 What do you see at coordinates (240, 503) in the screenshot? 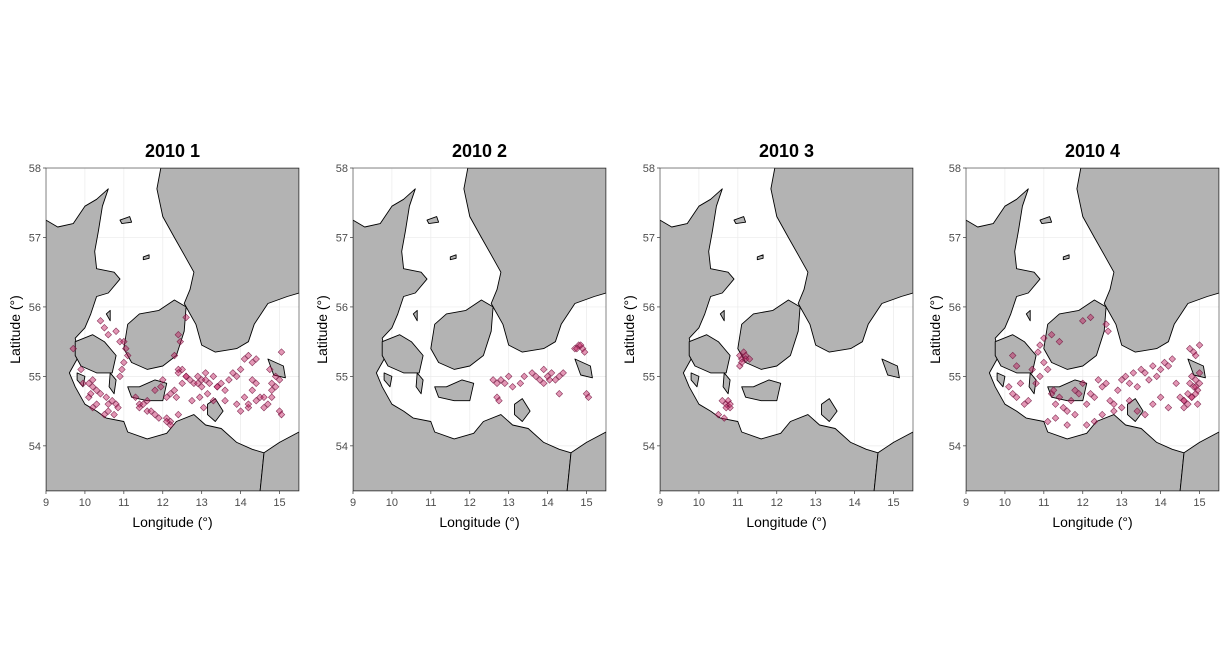
I see `x-tick-label: 14` at bounding box center [240, 503].